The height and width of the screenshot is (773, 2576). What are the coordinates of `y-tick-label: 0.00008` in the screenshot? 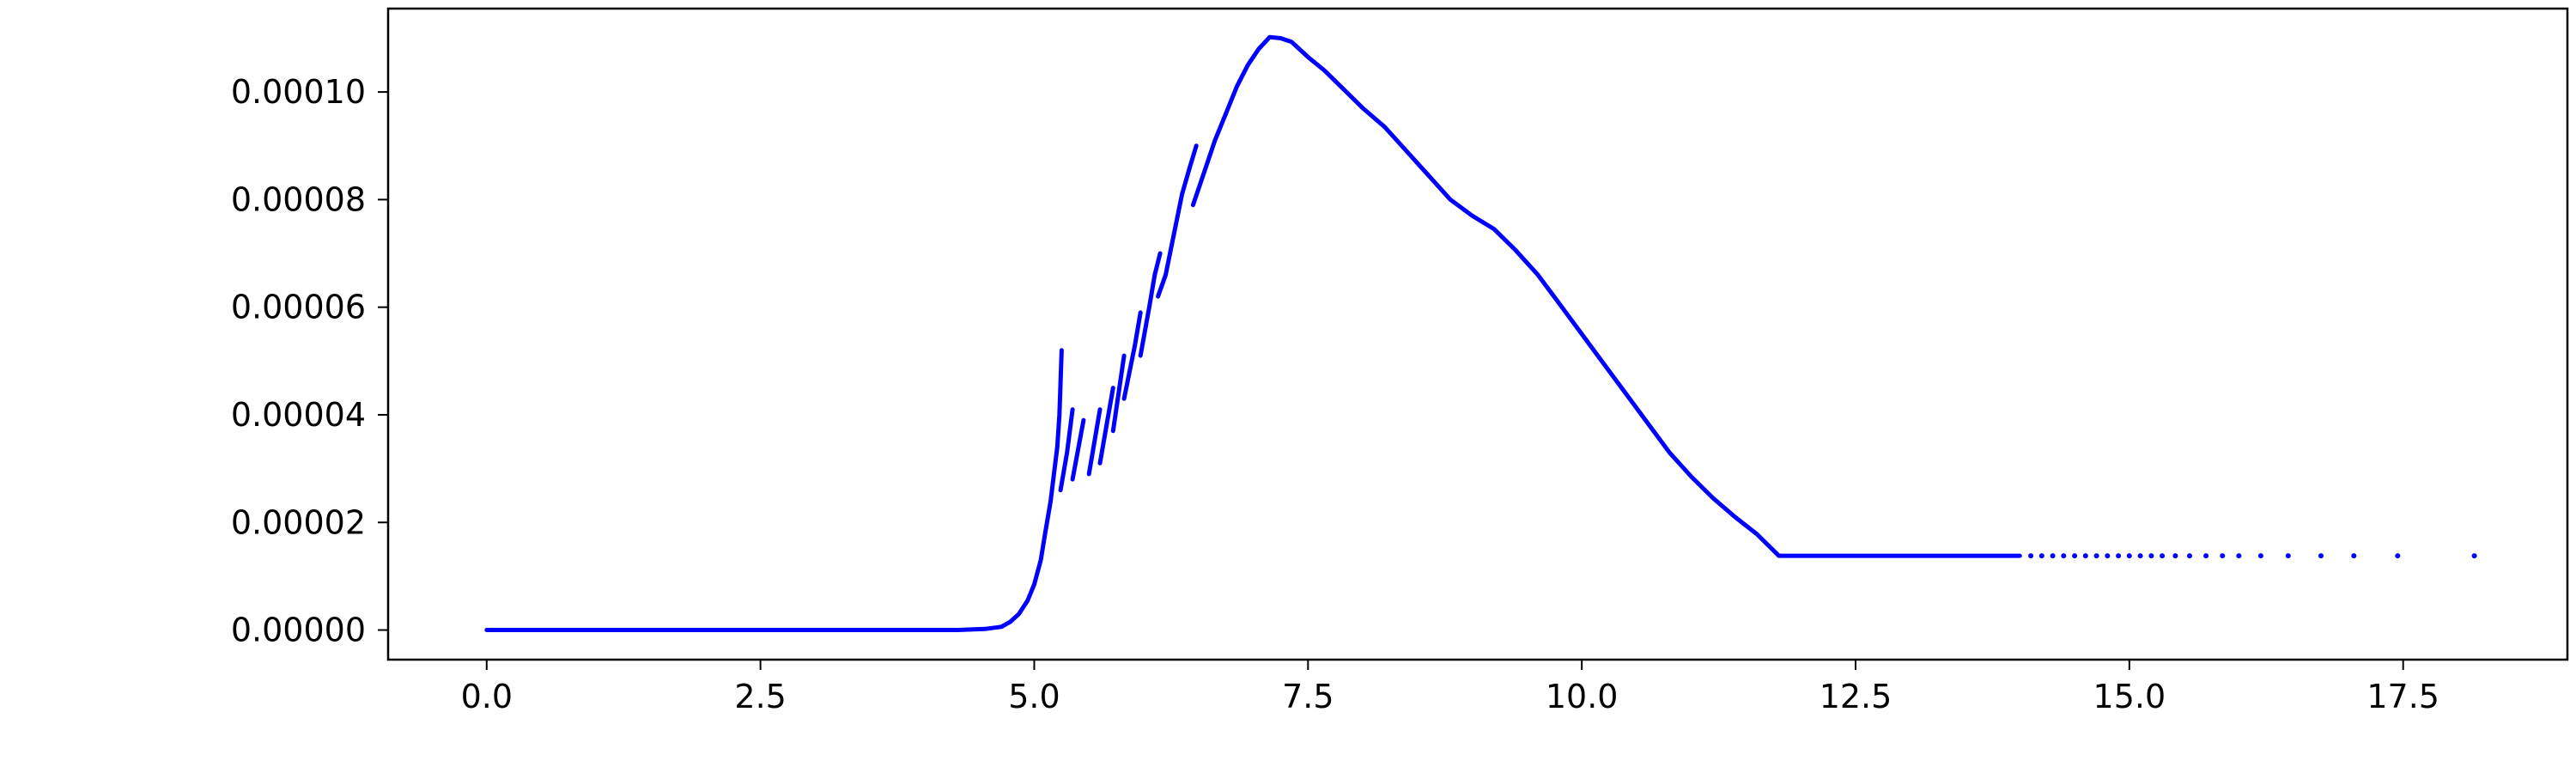 It's located at (298, 199).